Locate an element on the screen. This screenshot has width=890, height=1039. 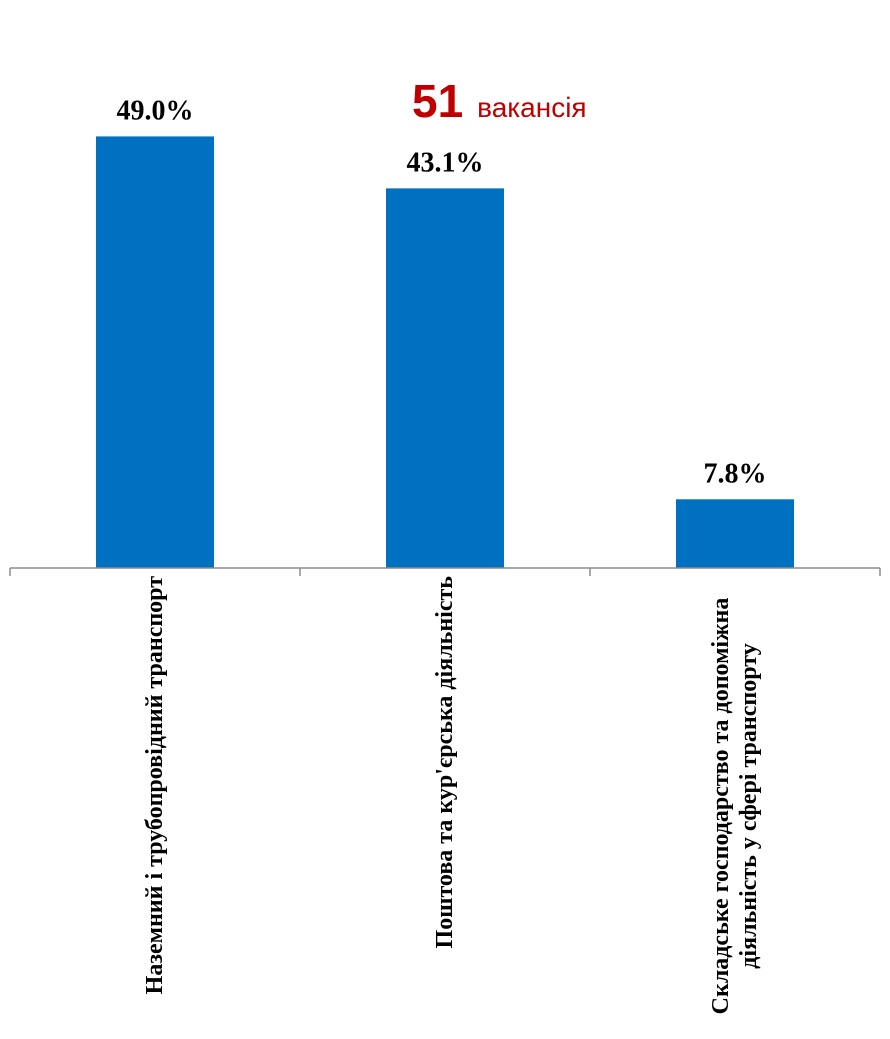
x-axis-ticks is located at coordinates (445, 572).